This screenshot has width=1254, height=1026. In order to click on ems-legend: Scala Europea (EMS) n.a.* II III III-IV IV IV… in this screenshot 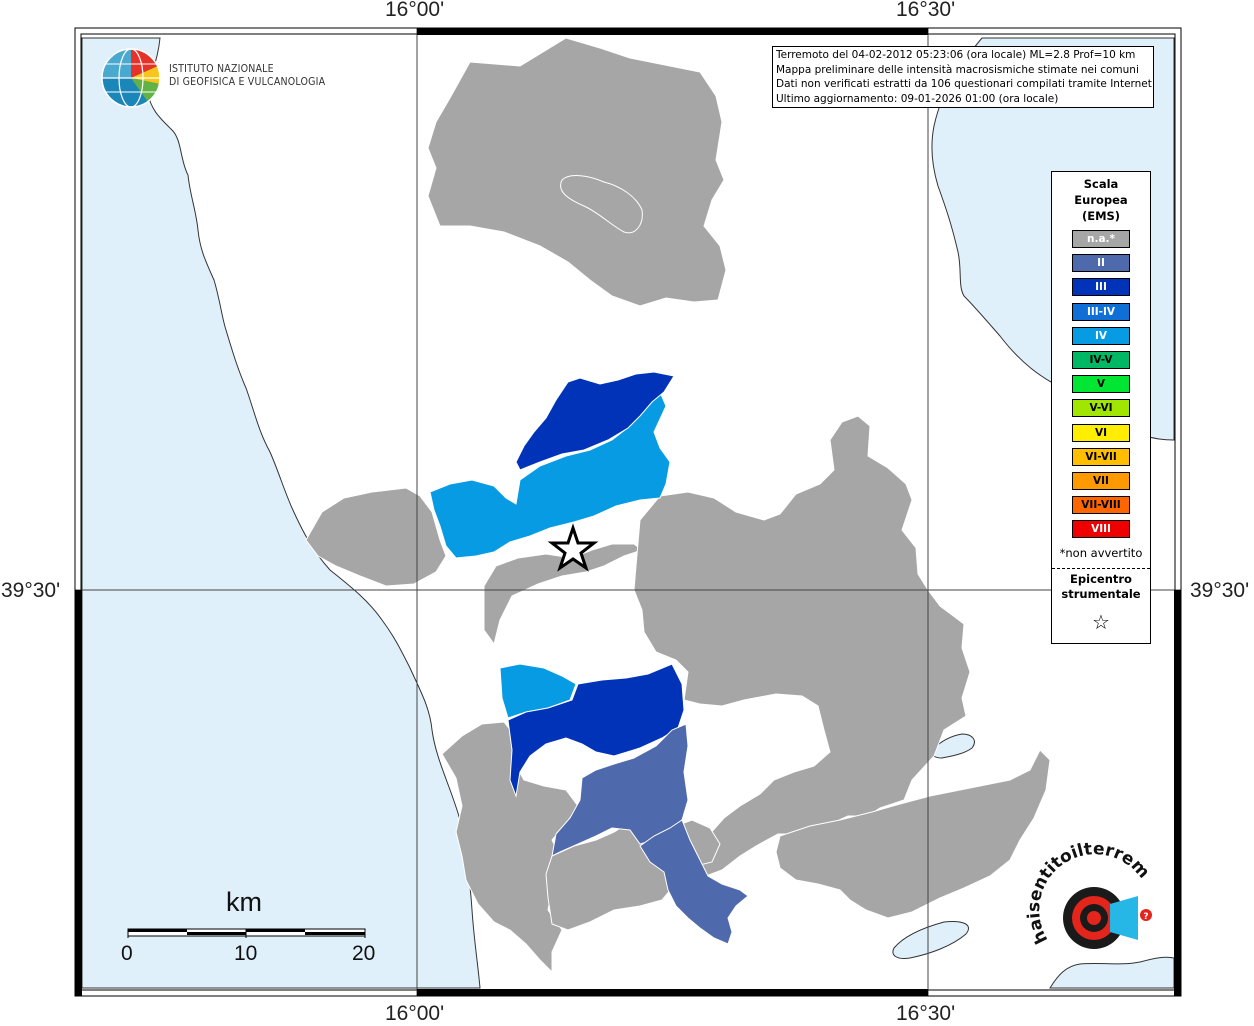, I will do `click(1101, 407)`.